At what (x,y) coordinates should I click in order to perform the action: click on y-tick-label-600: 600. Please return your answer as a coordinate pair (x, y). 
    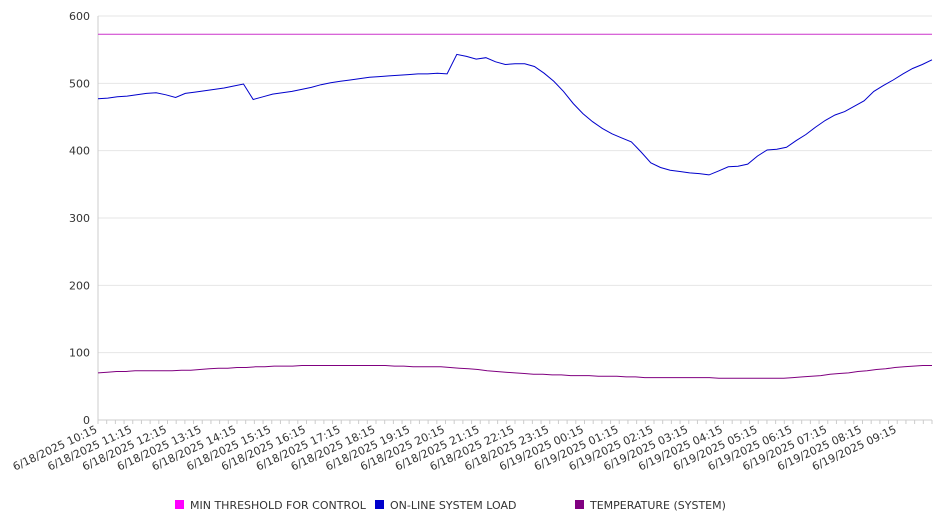
    Looking at the image, I should click on (79, 16).